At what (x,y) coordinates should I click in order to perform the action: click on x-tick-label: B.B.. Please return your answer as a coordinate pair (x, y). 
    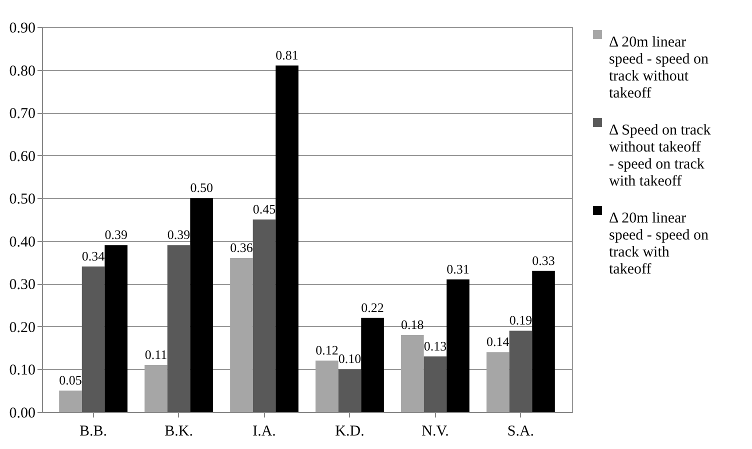
    Looking at the image, I should click on (94, 432).